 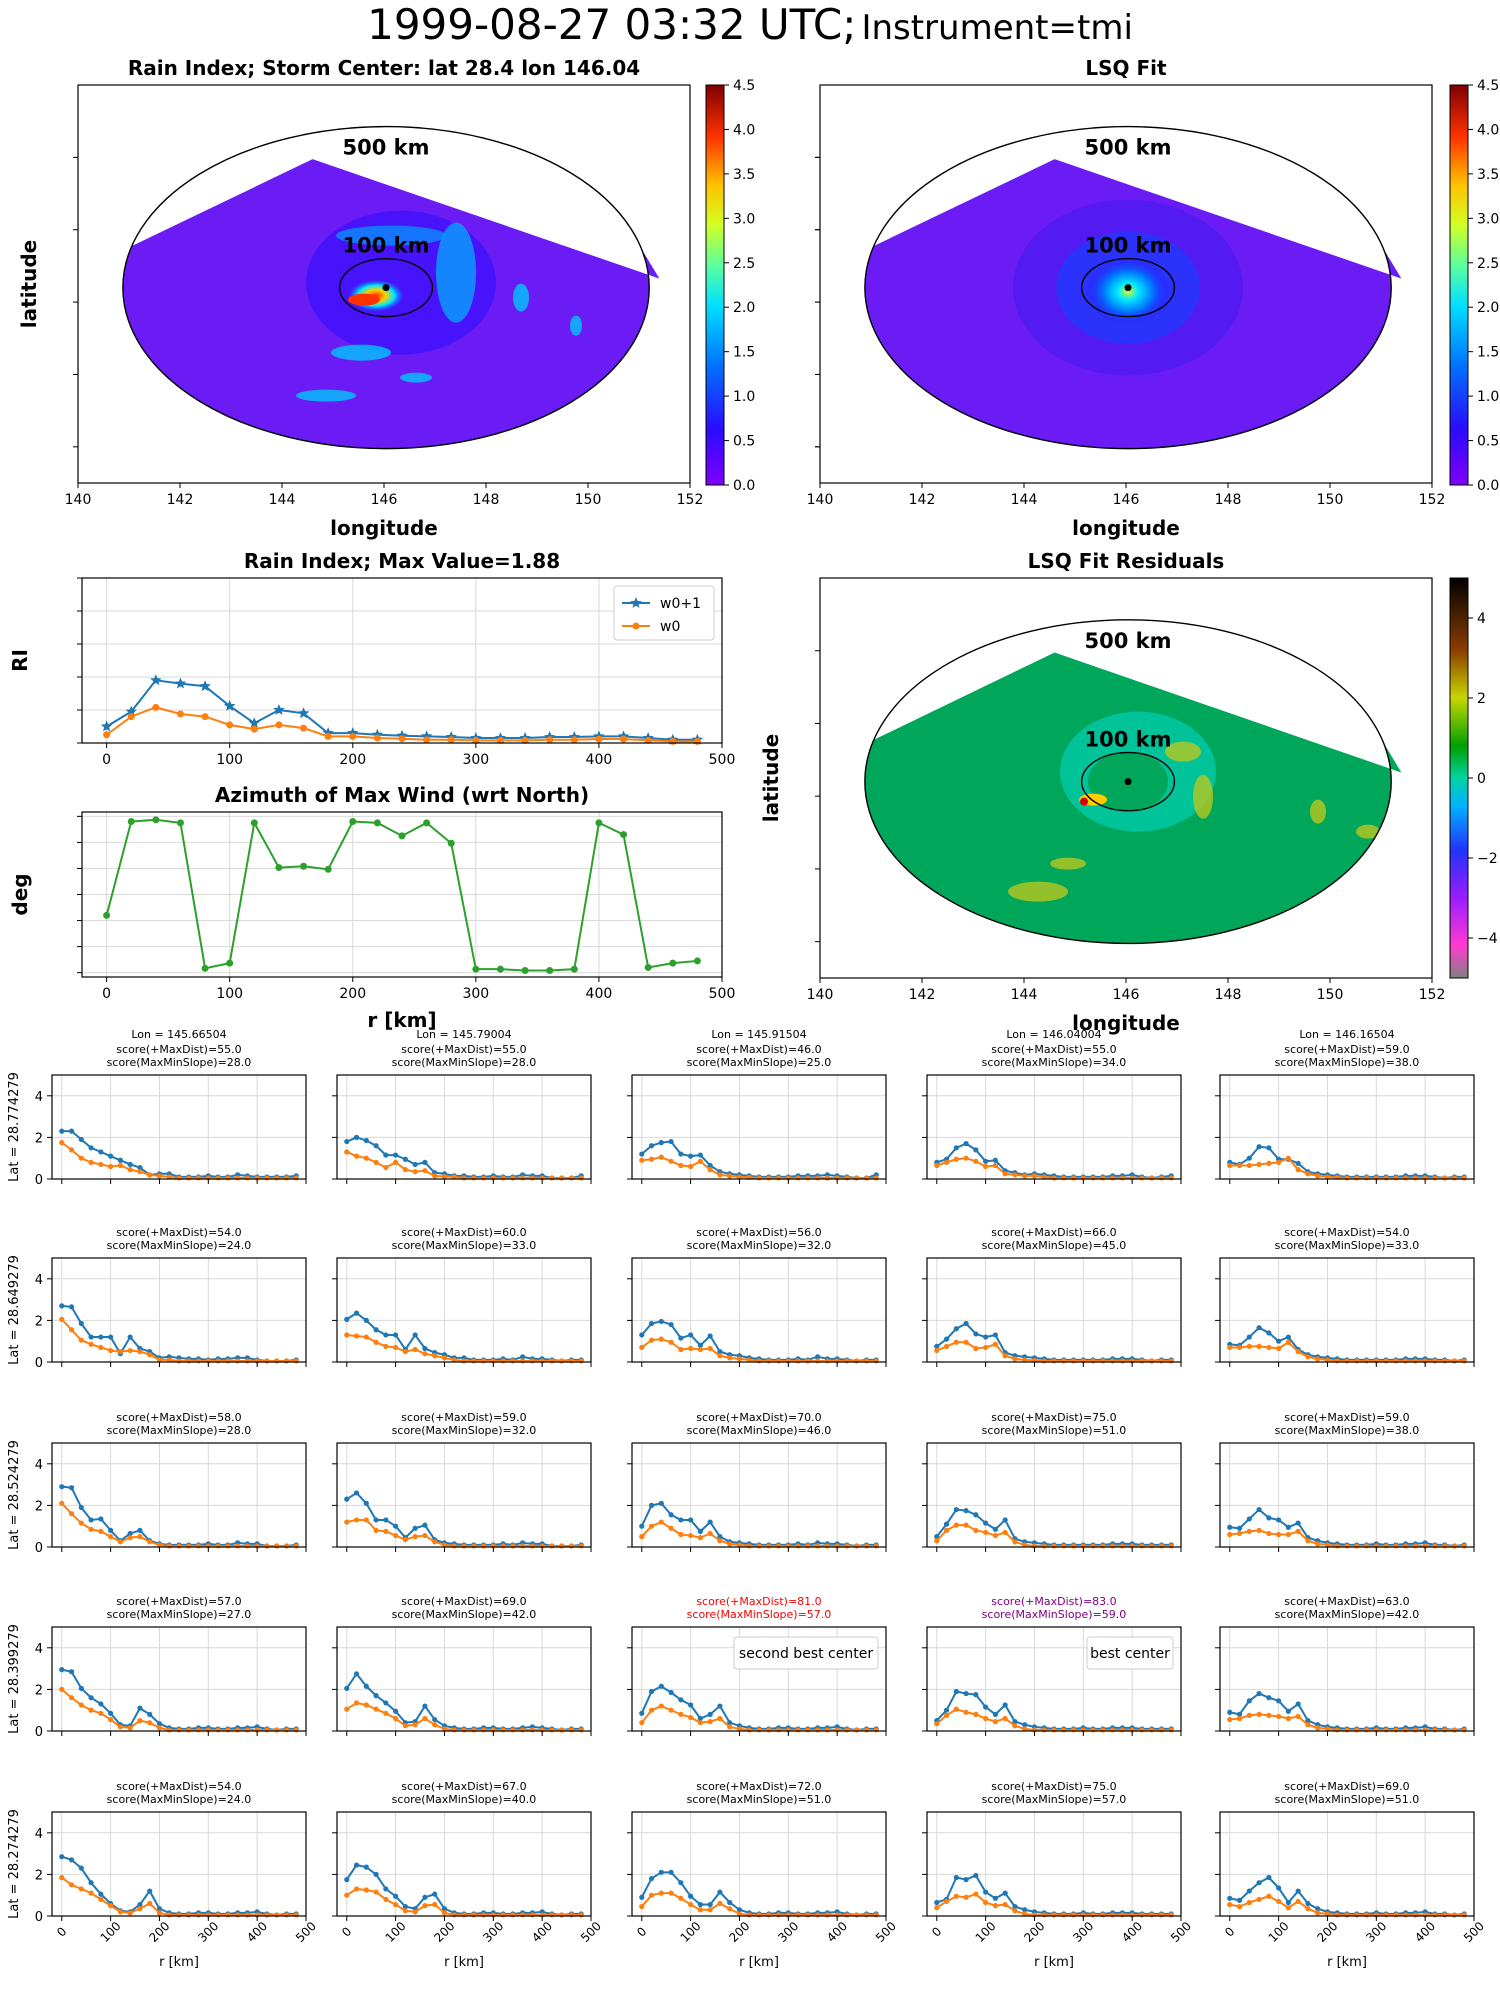 I want to click on x-axis-label: r [km], so click(x=464, y=1962).